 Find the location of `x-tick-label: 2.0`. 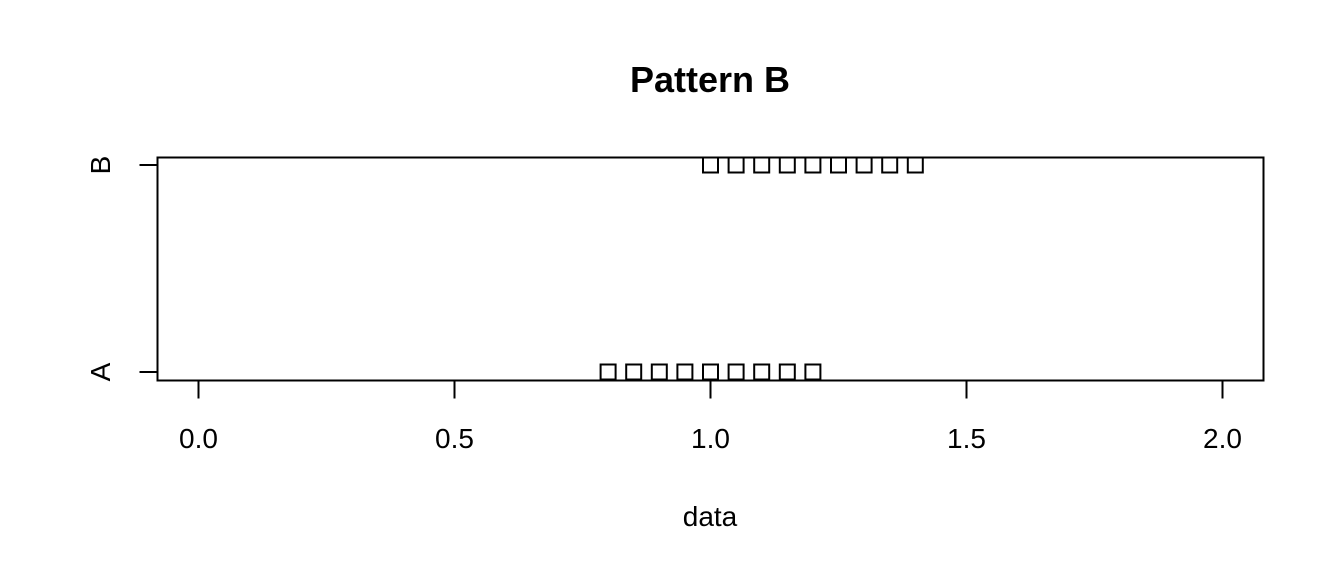

x-tick-label: 2.0 is located at coordinates (1222, 438).